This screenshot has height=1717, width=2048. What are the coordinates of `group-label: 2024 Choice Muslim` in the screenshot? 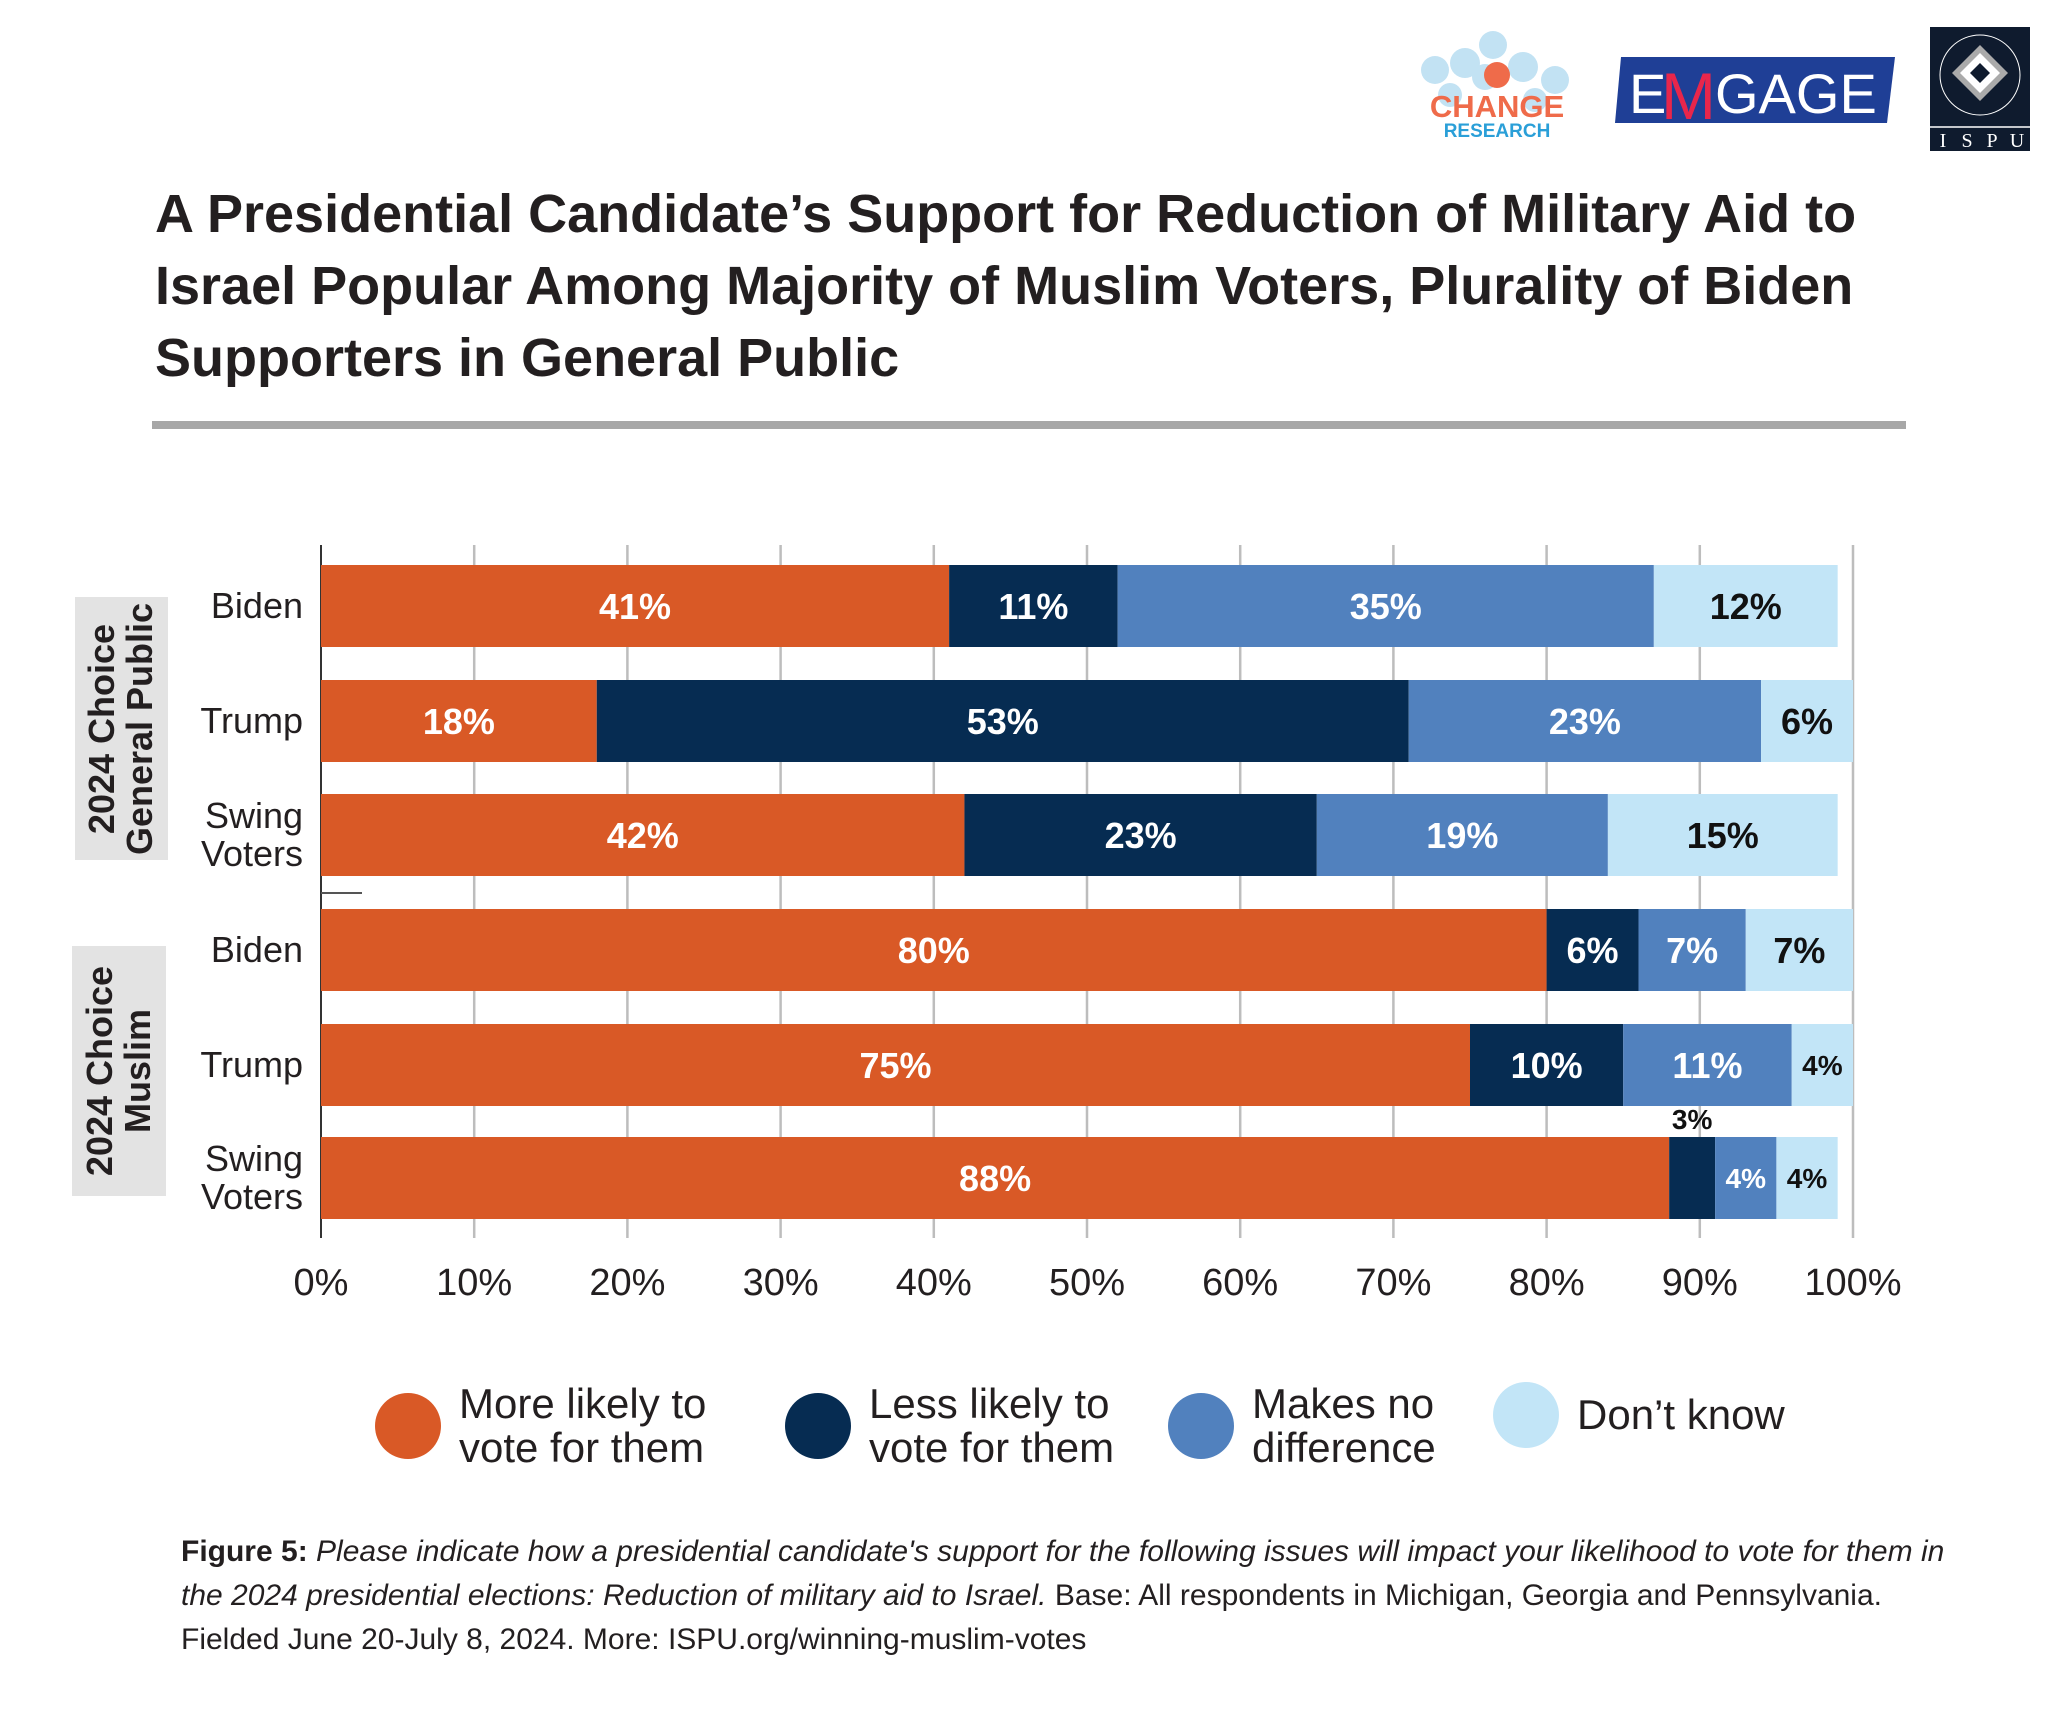 It's located at (119, 1071).